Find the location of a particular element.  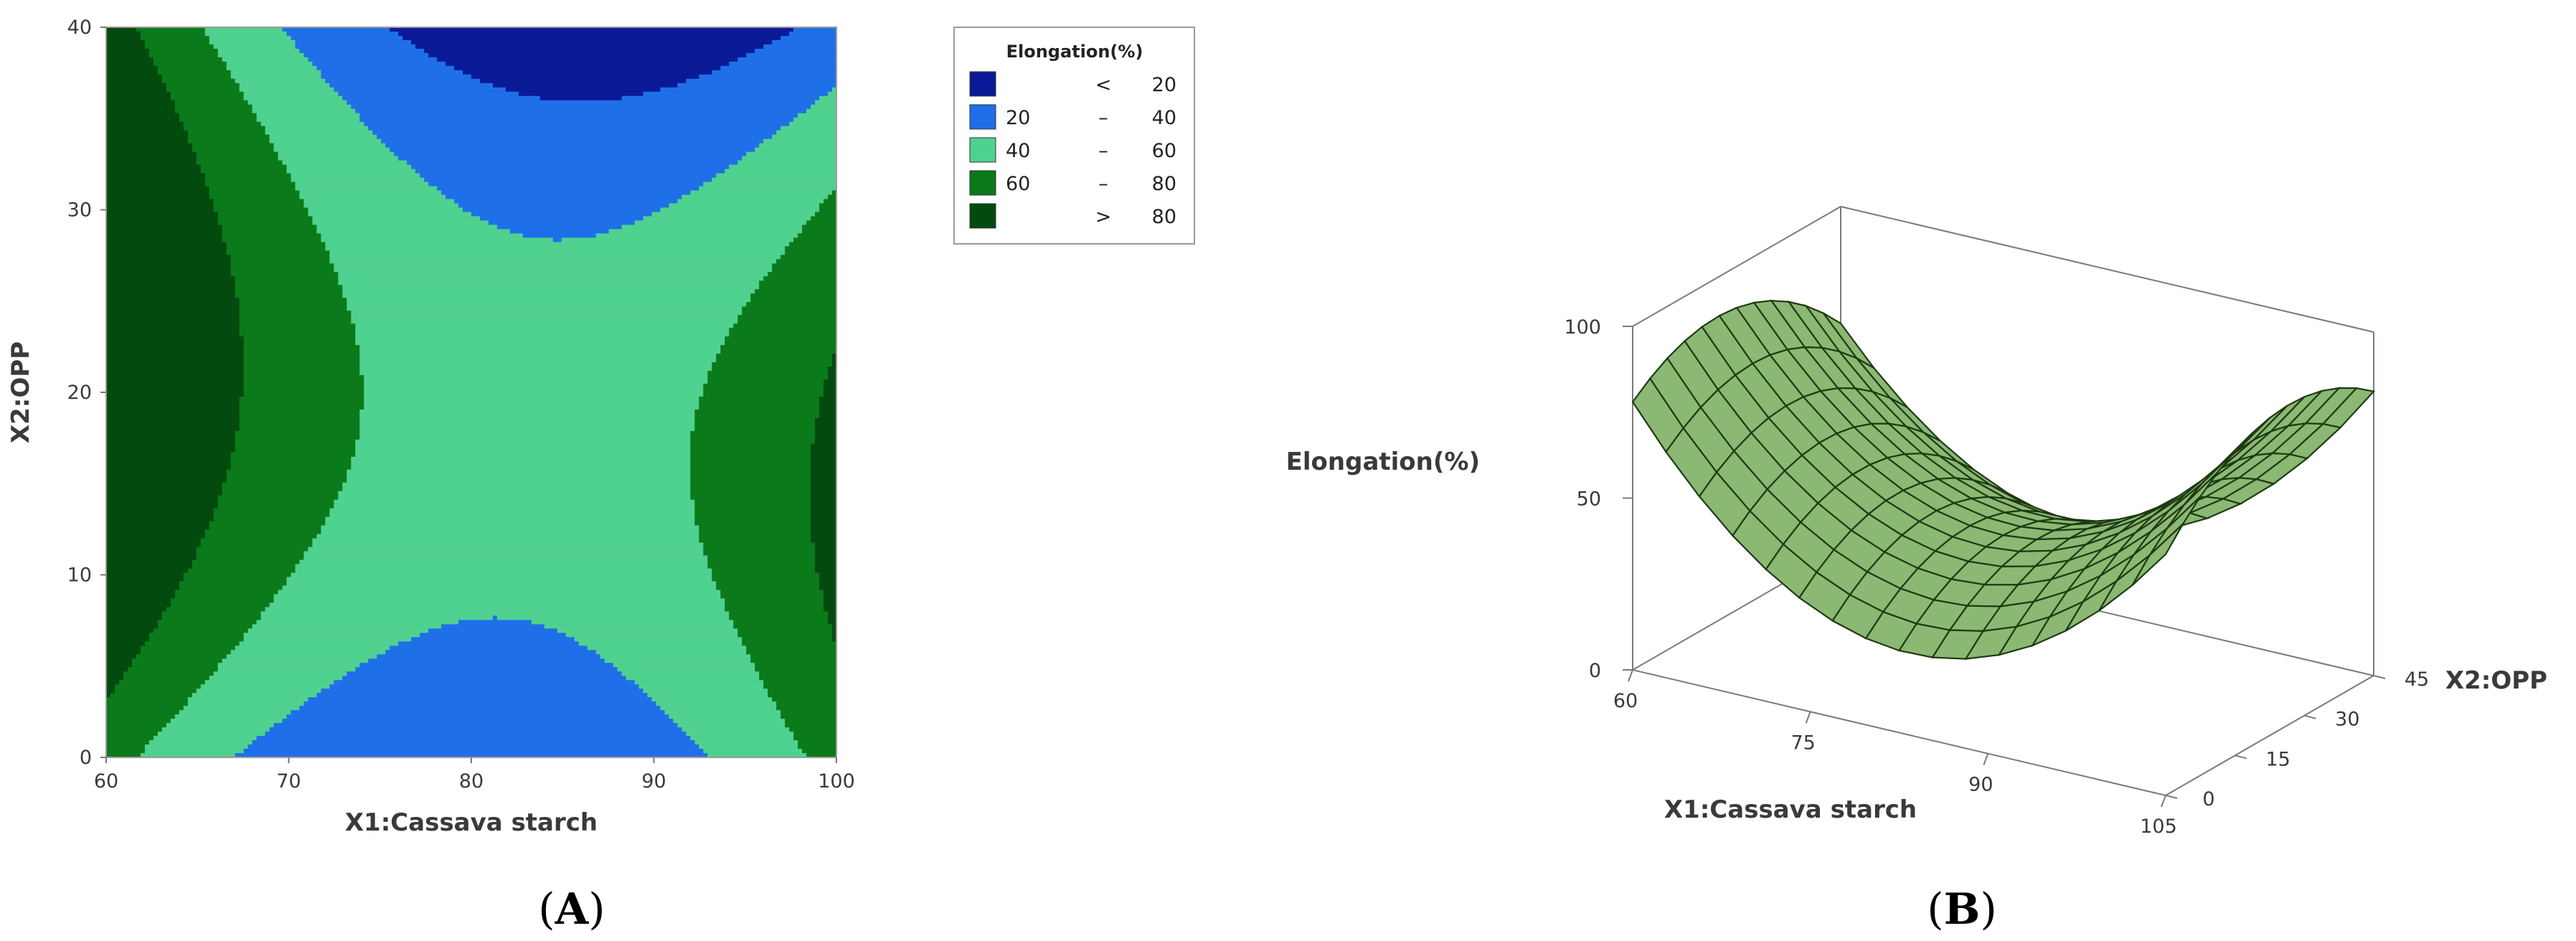

y3d-tick-label: 30 is located at coordinates (2347, 720).